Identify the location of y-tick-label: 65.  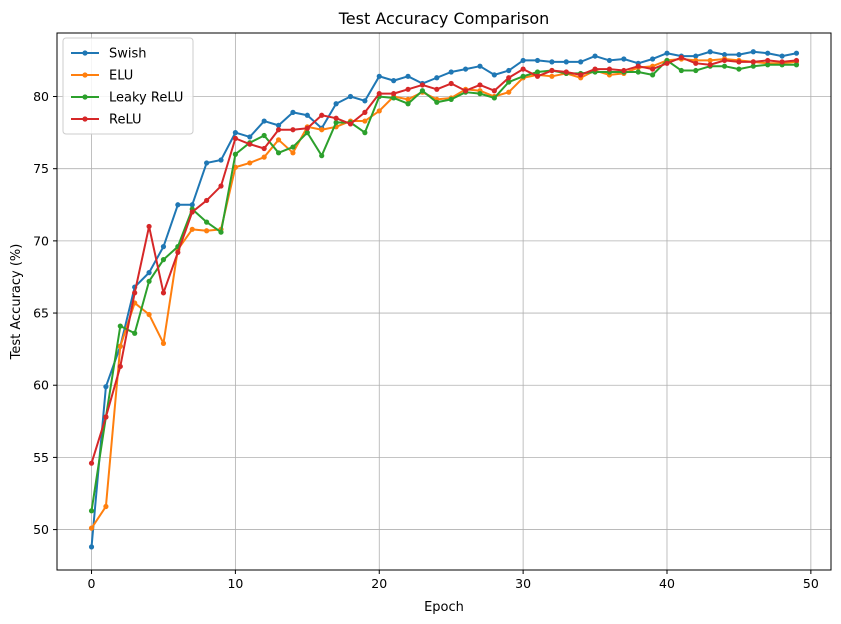
(41, 313).